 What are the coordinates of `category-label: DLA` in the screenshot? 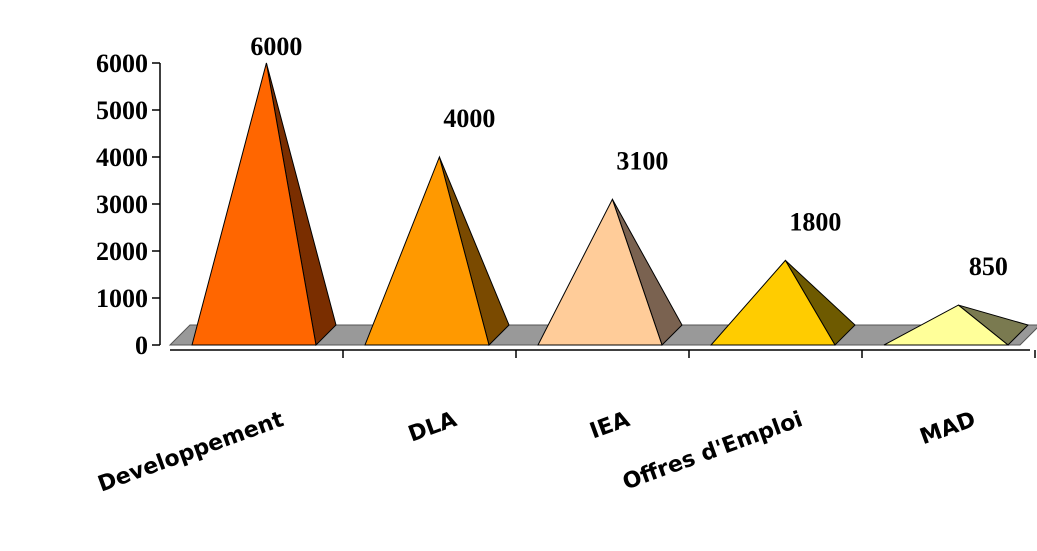 It's located at (432, 427).